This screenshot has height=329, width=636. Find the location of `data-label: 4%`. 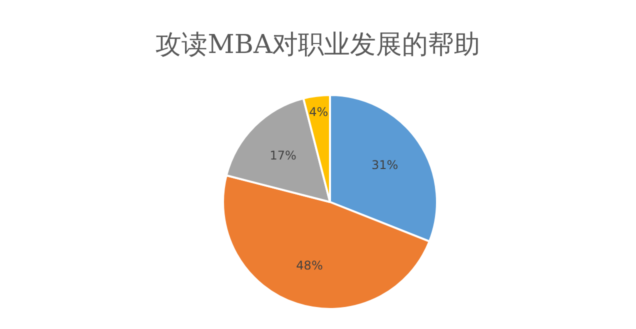

data-label: 4% is located at coordinates (318, 111).